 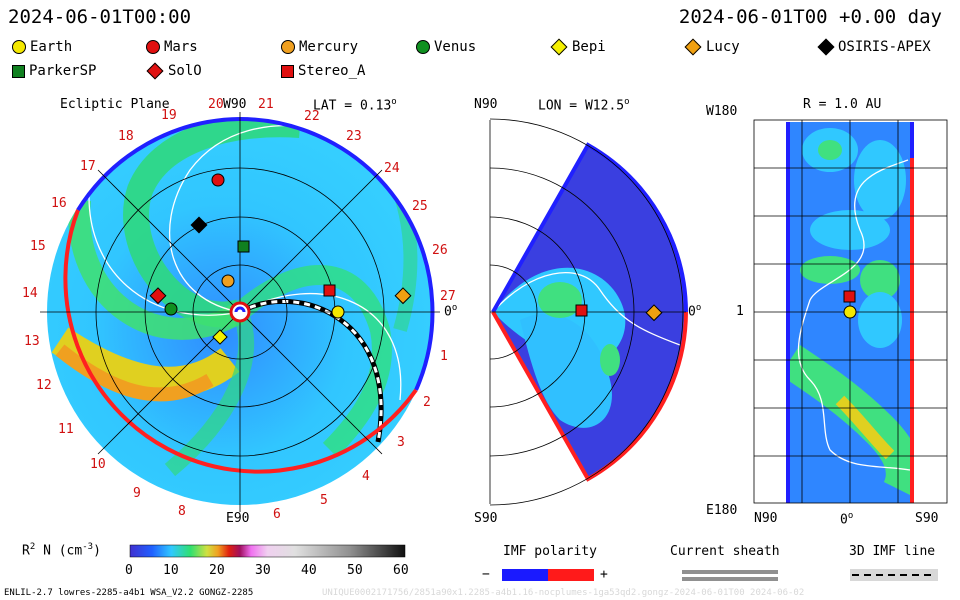 I want to click on clock-15: 15, so click(x=38, y=246).